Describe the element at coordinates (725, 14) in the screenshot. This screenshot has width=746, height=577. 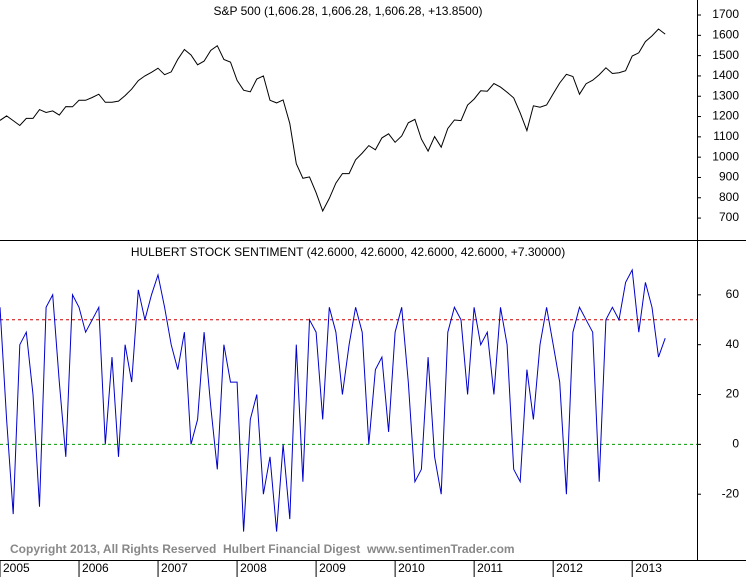
I see `y-tick-label: 1700` at that location.